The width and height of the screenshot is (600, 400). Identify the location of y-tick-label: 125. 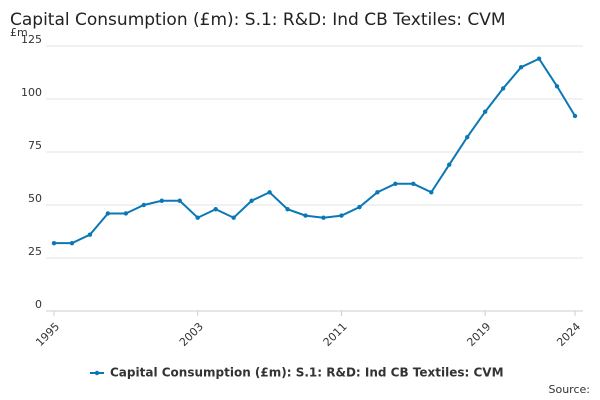
(31, 39).